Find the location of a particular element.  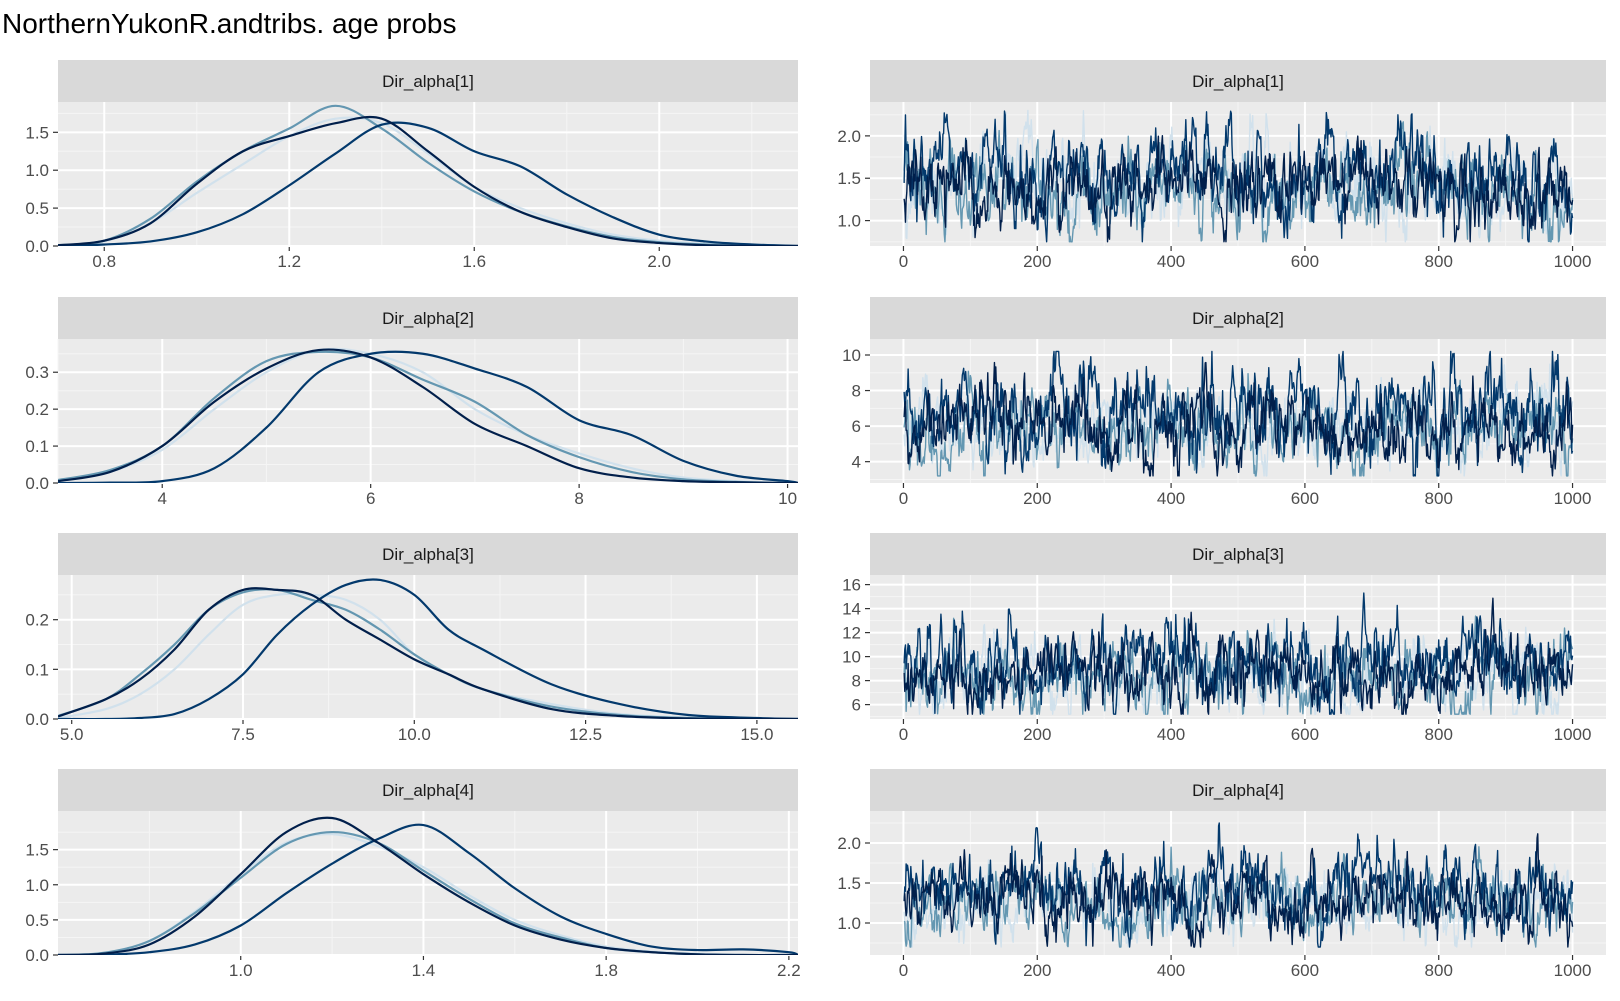

x-tick-label: 2.0 is located at coordinates (659, 261).